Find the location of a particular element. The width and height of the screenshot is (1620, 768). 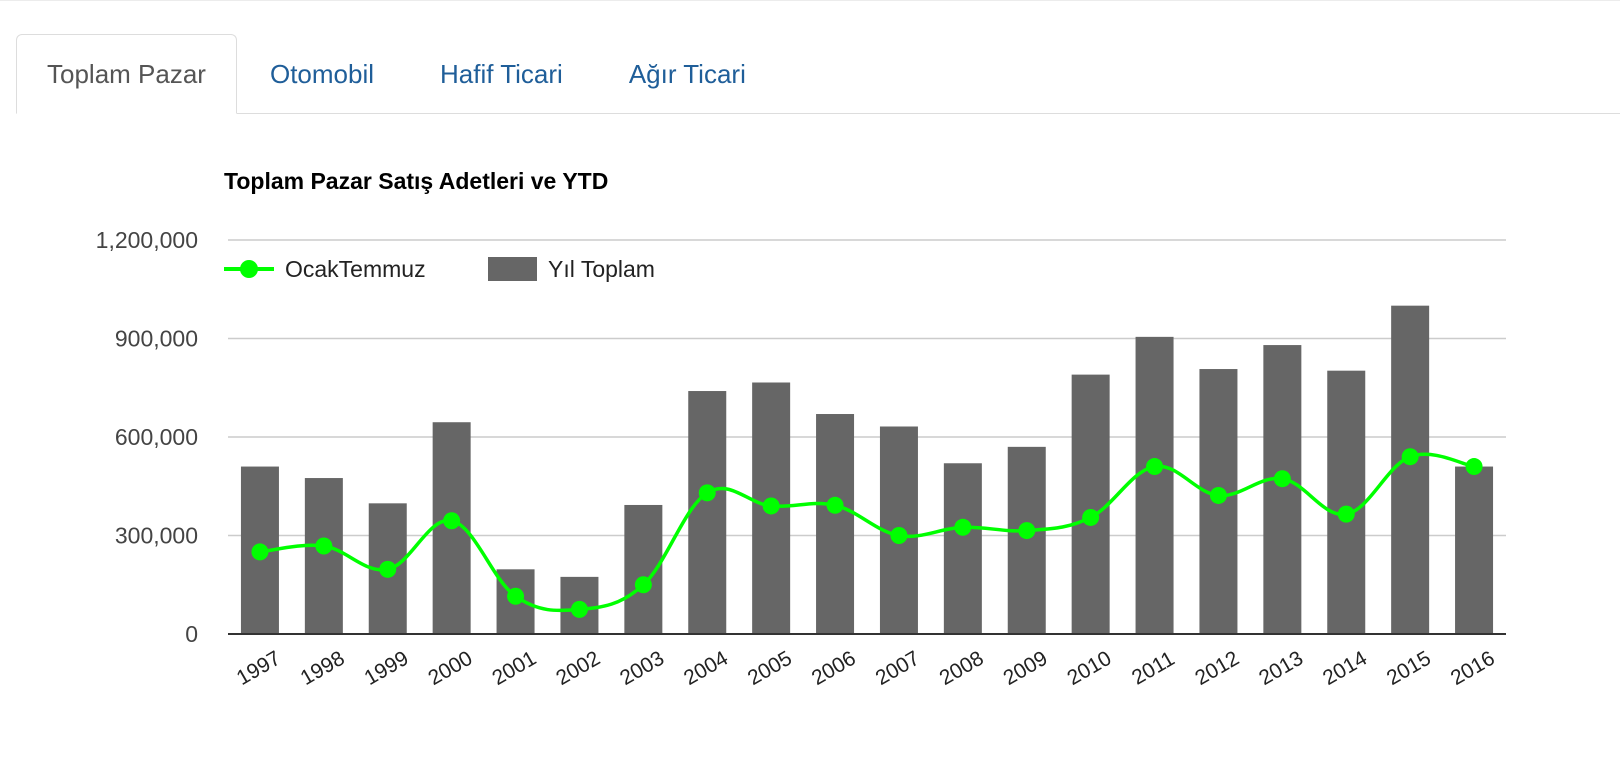

x-tick-label: 2003 is located at coordinates (642, 668).